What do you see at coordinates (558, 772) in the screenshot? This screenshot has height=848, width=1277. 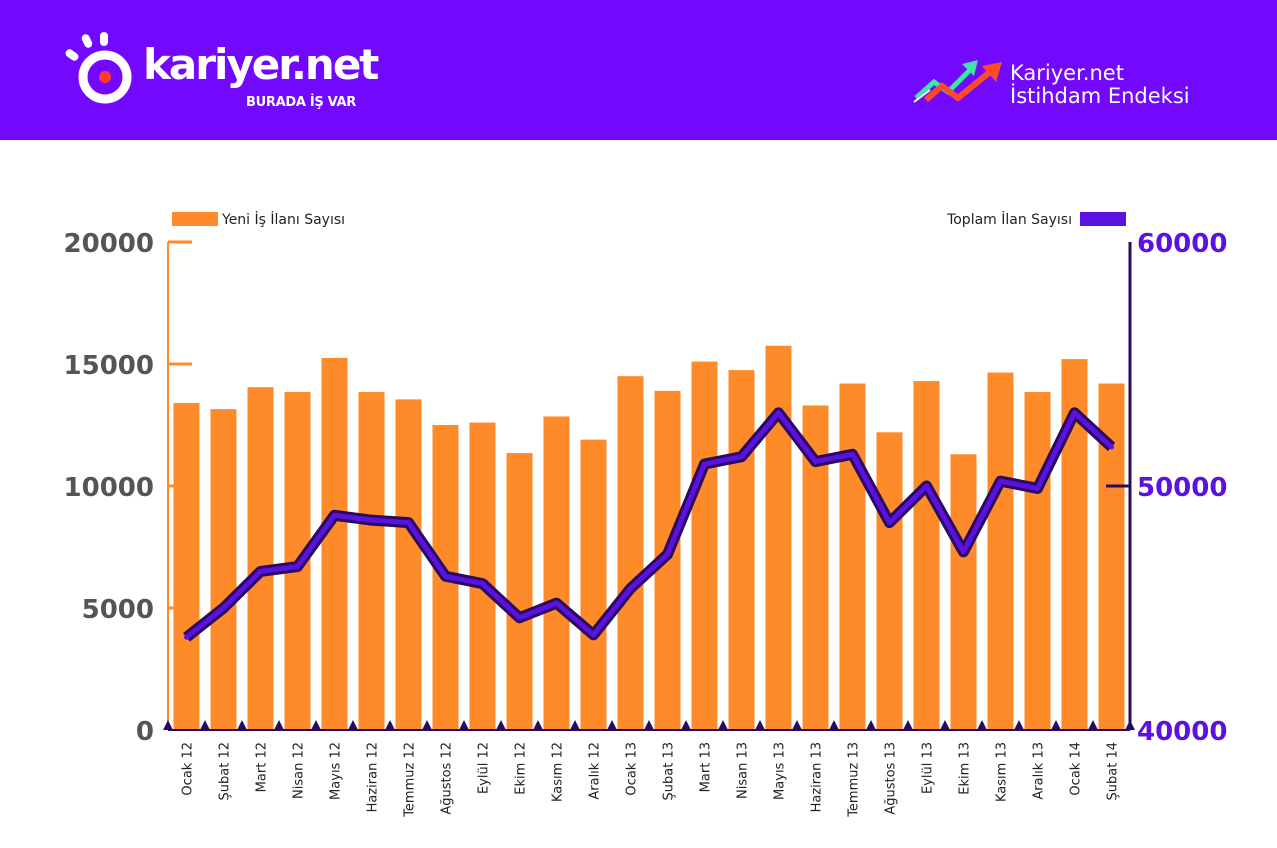 I see `x-tick-label: Kasım 12` at bounding box center [558, 772].